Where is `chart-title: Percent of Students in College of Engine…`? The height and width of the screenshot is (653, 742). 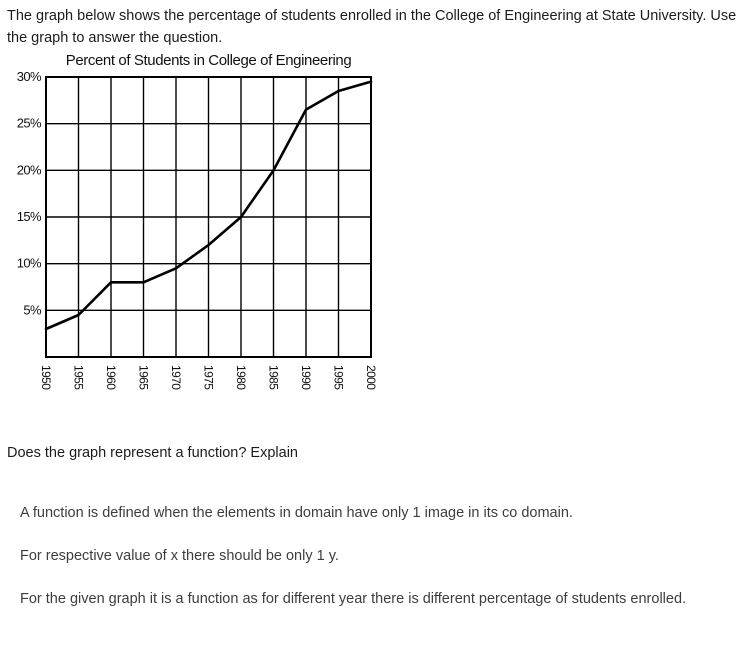 chart-title: Percent of Students in College of Engine… is located at coordinates (208, 60).